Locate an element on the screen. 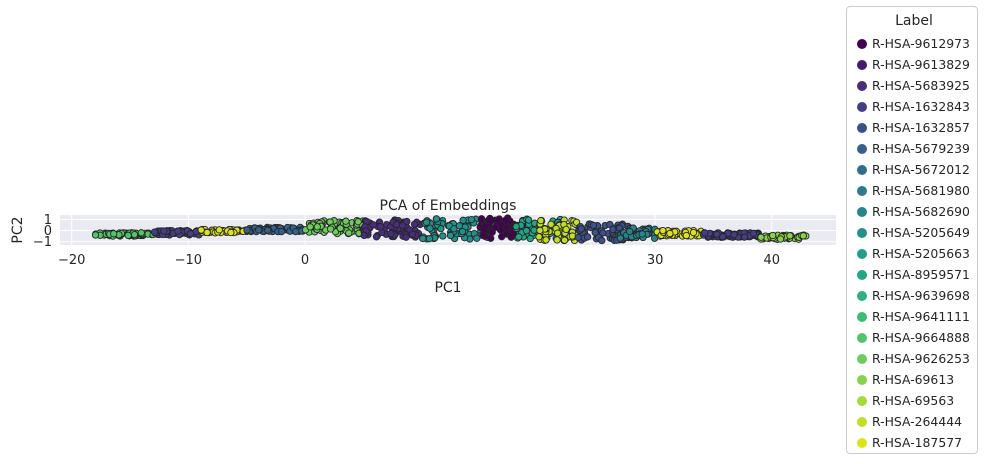 Image resolution: width=988 pixels, height=464 pixels. x-tick-label: 30 is located at coordinates (655, 260).